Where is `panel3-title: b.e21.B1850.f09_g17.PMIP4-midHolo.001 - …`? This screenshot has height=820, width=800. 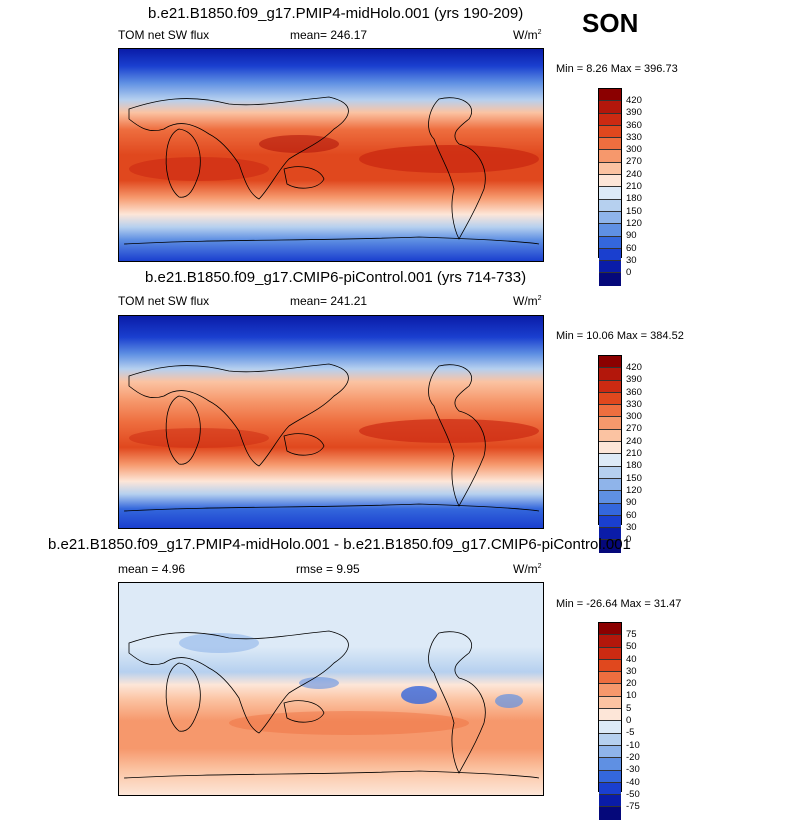
panel3-title: b.e21.B1850.f09_g17.PMIP4-midHolo.001 - … is located at coordinates (339, 544).